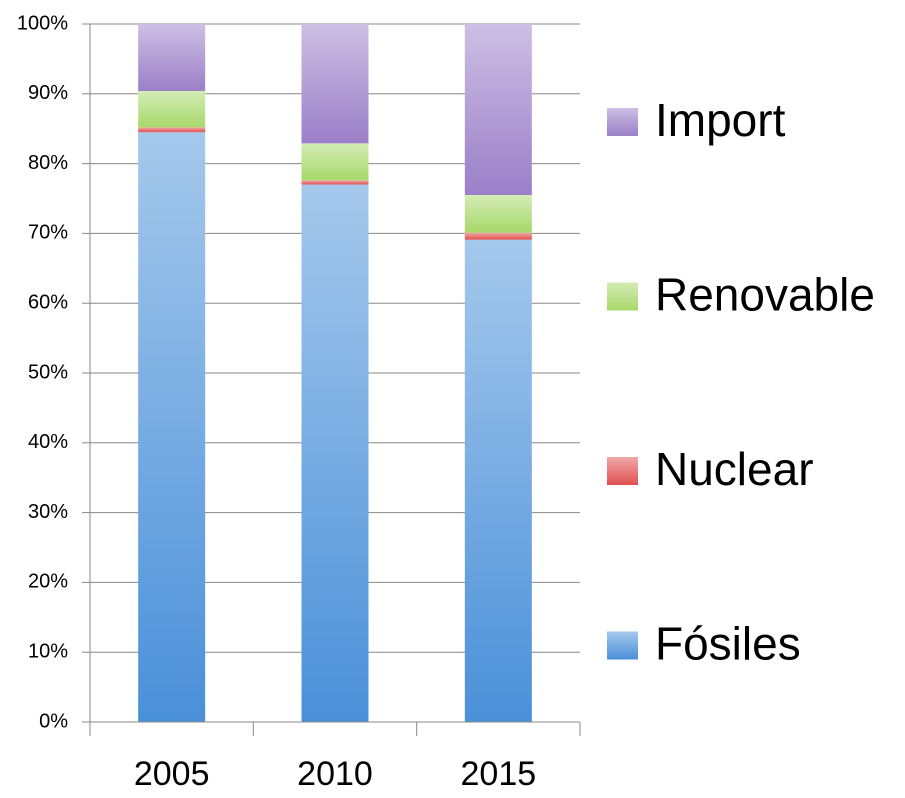 Image resolution: width=905 pixels, height=798 pixels. I want to click on y-tick-label: 0%, so click(53, 721).